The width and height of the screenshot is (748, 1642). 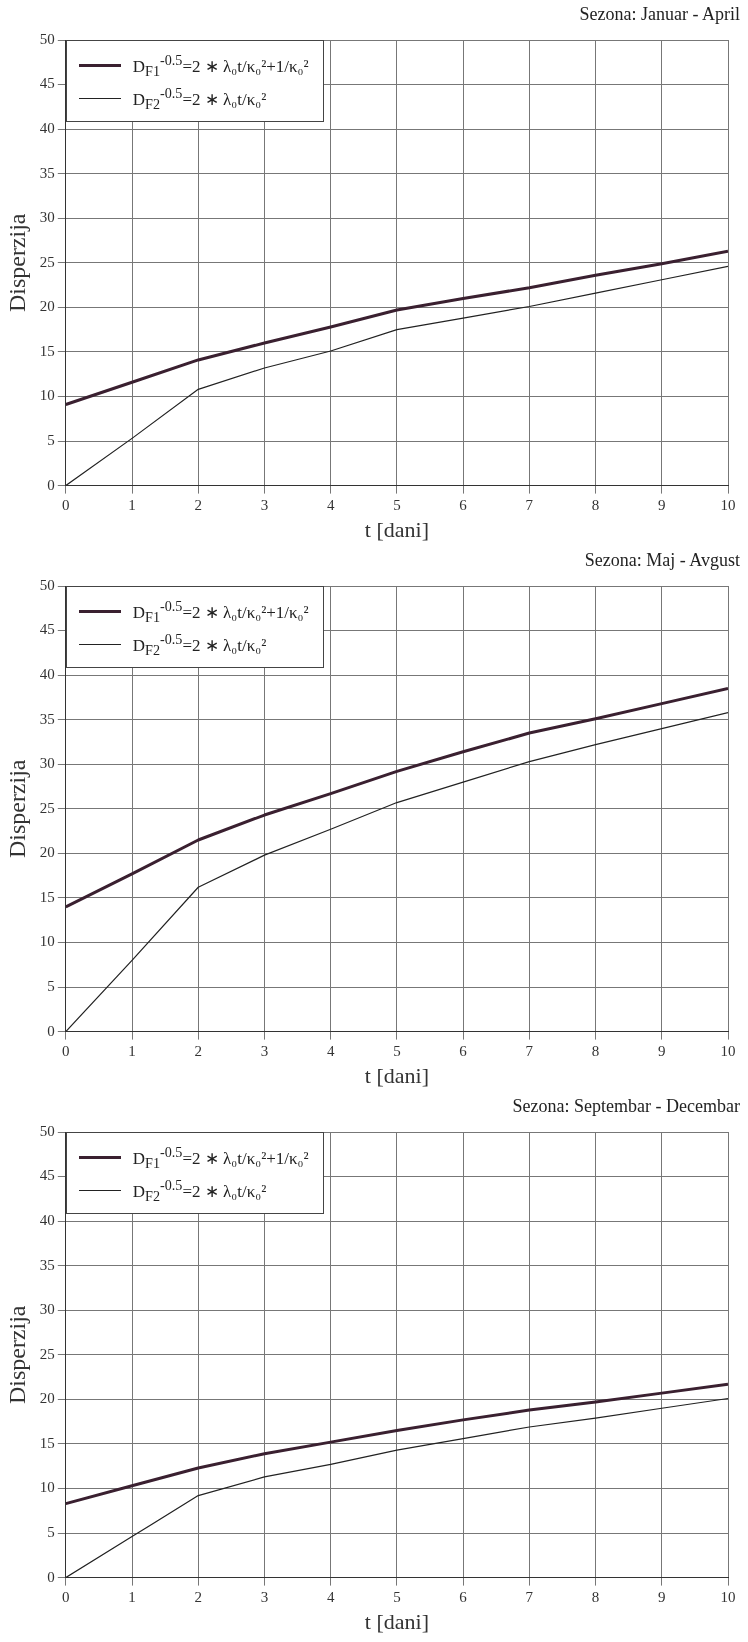 What do you see at coordinates (662, 560) in the screenshot?
I see `chart-title: Sezona: Maj - Avgust` at bounding box center [662, 560].